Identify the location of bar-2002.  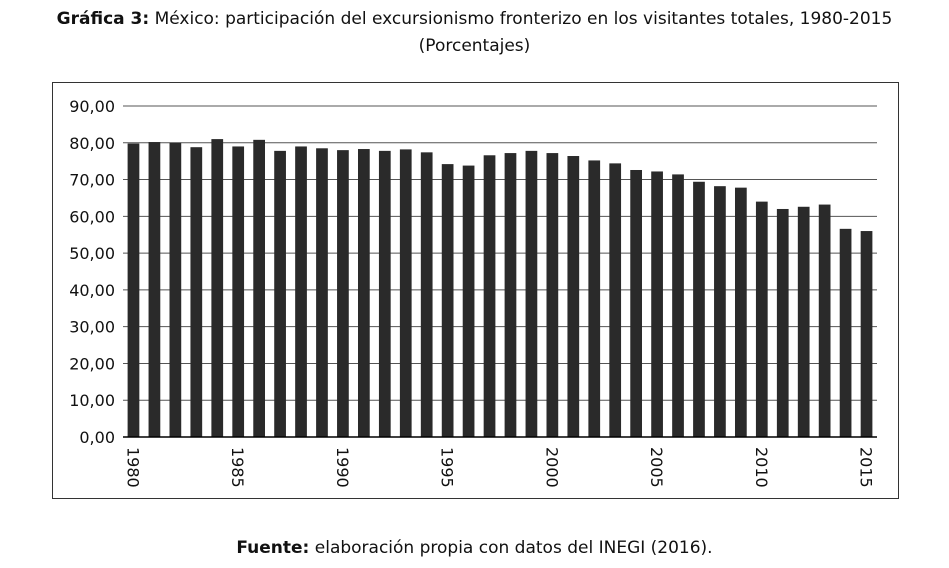
(594, 299).